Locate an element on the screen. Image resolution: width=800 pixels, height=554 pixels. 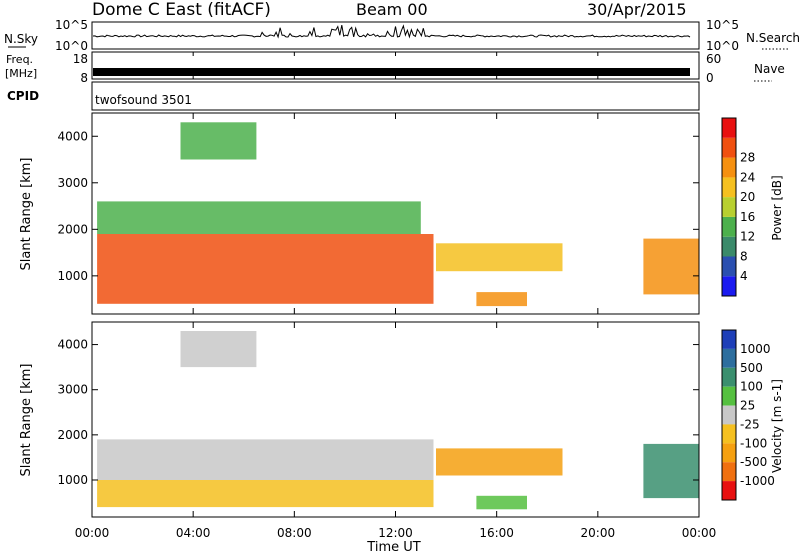
power-cbar-label-6: 28 is located at coordinates (747, 158).